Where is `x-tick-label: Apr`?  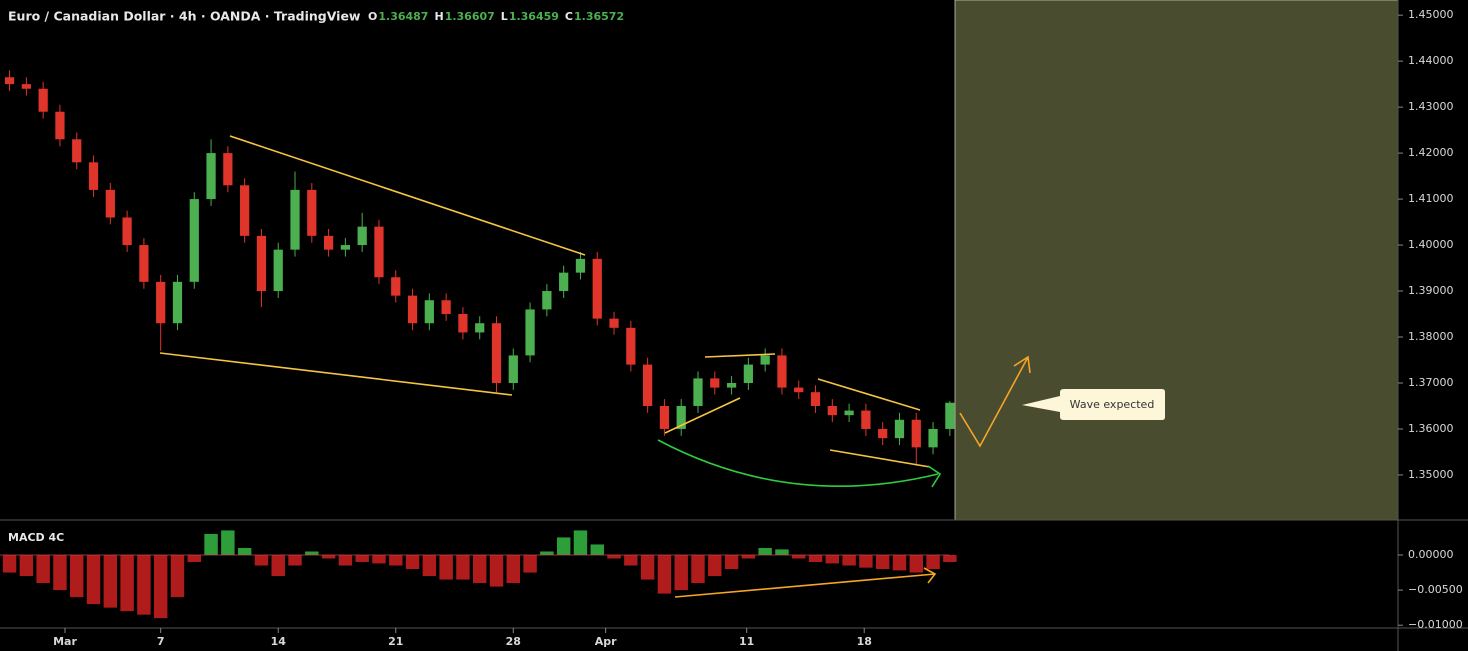
x-tick-label: Apr is located at coordinates (606, 641).